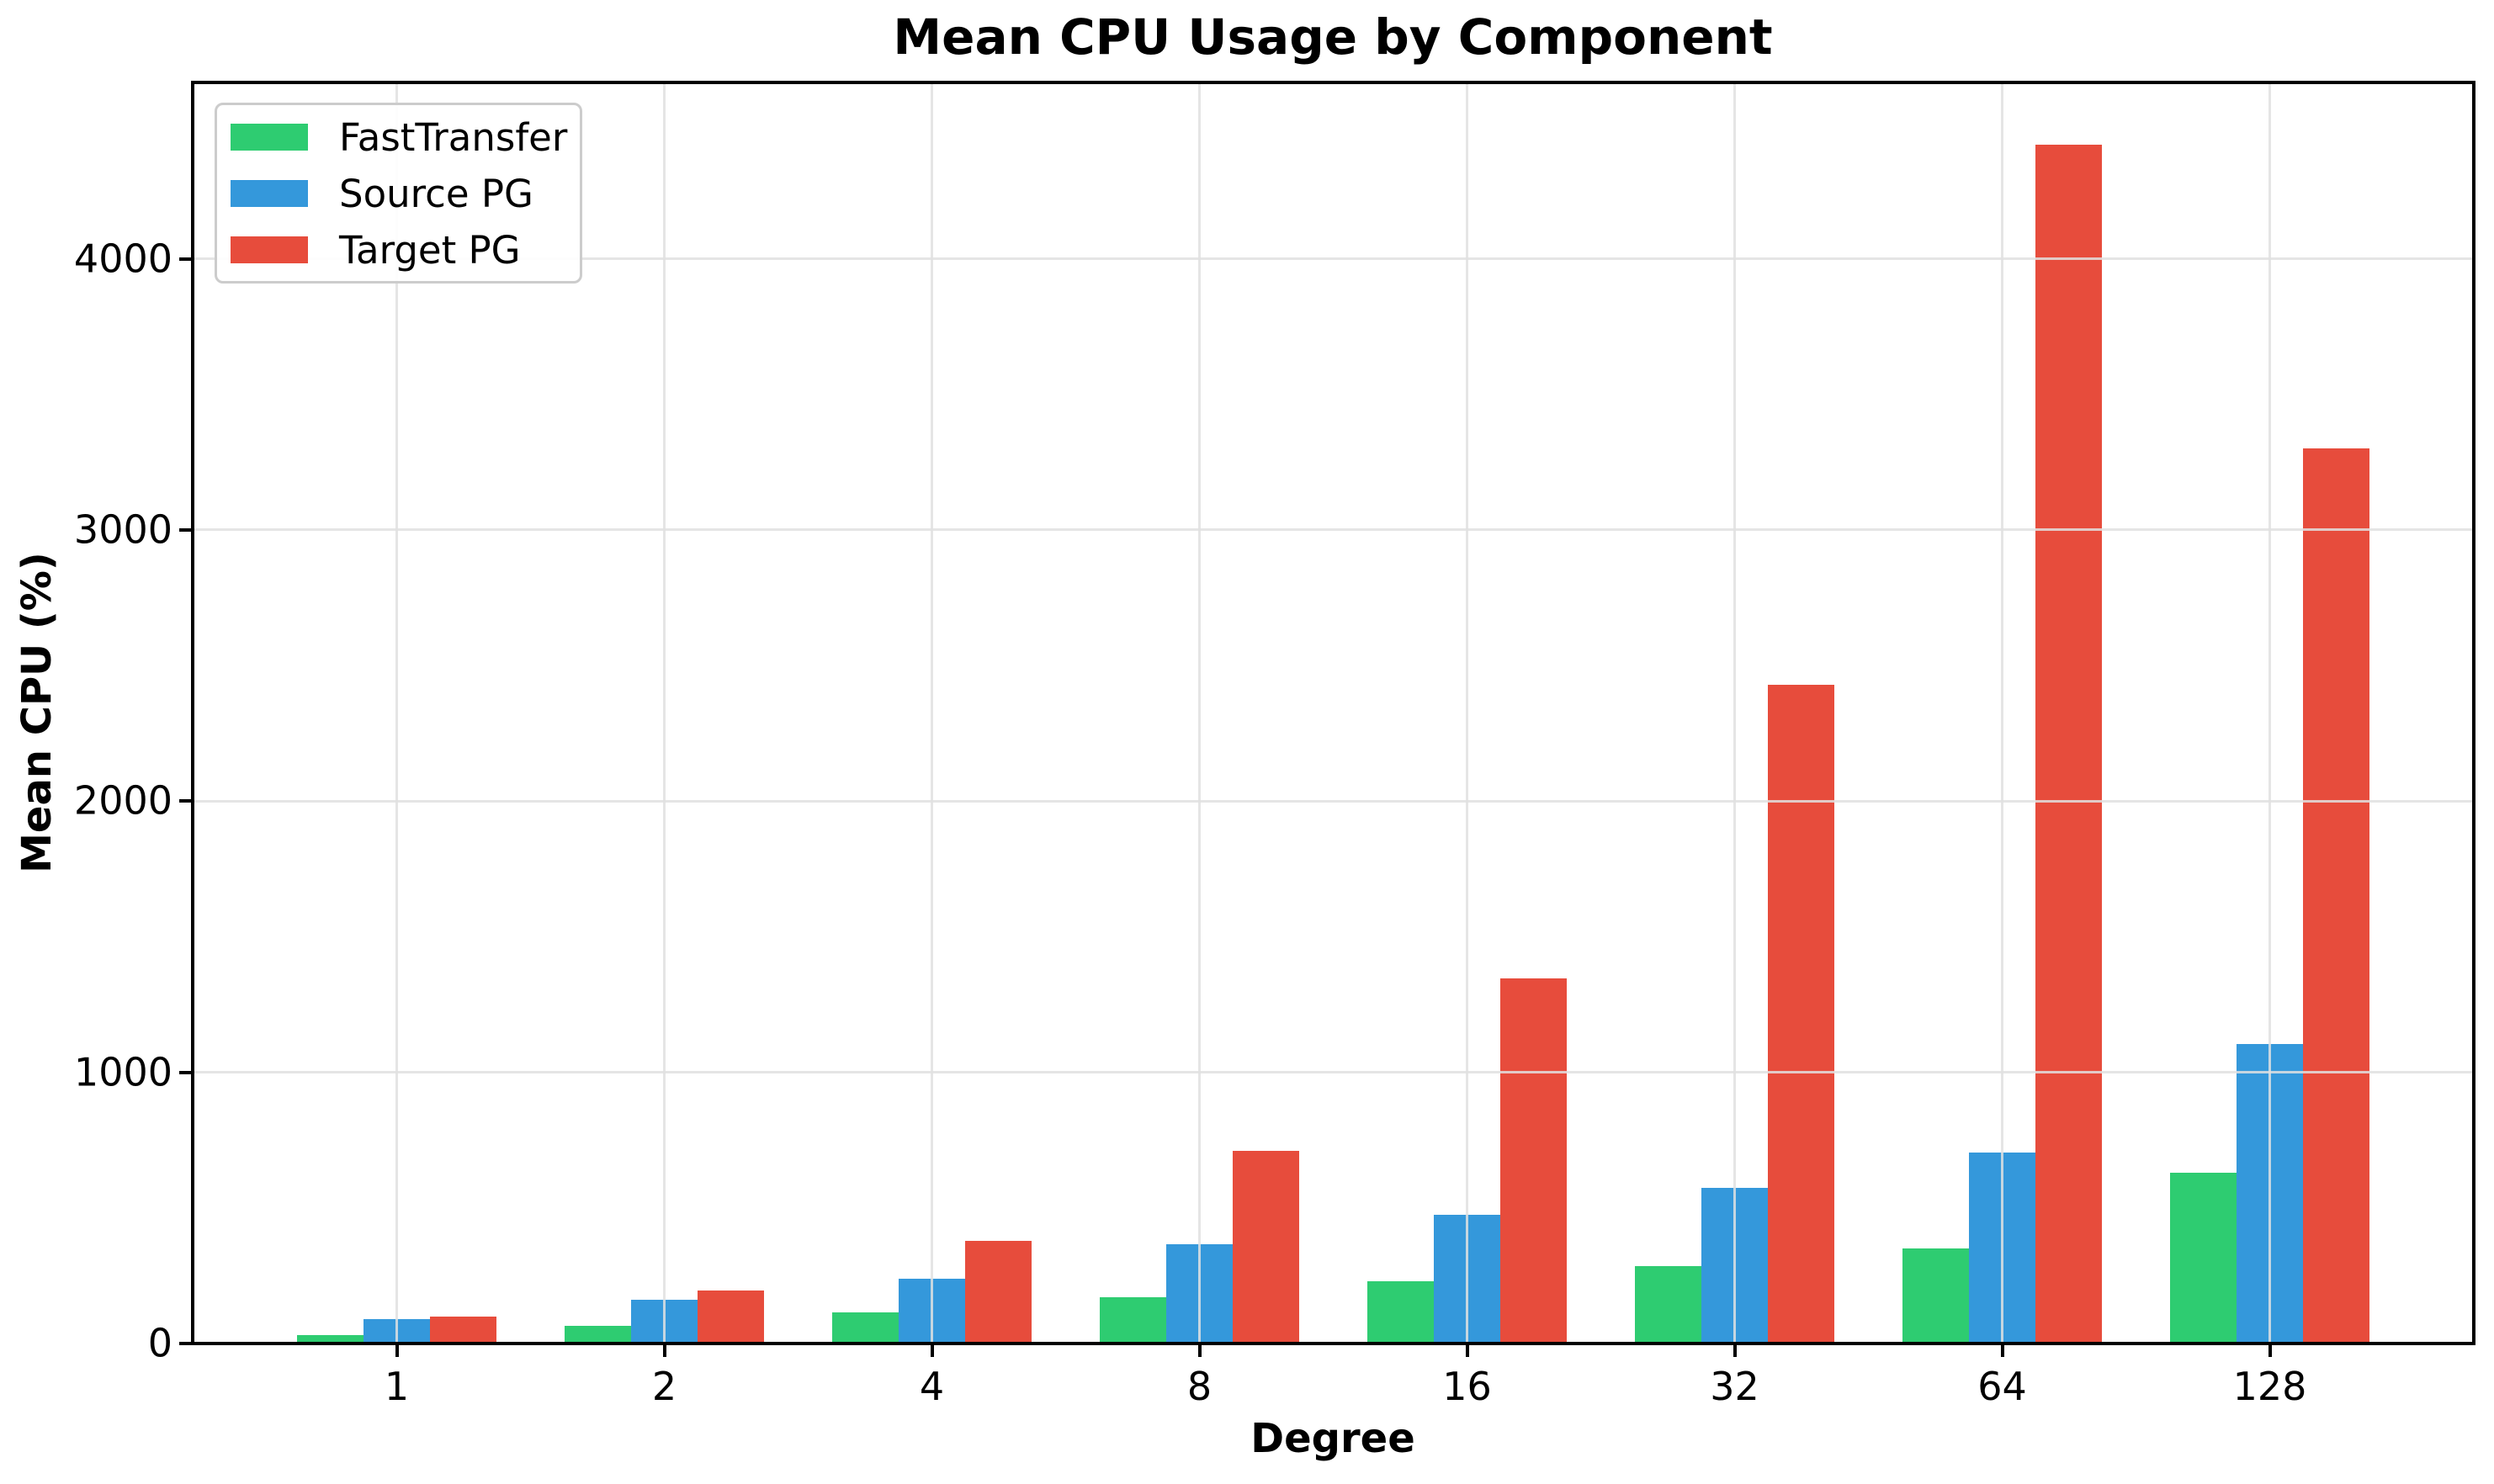  What do you see at coordinates (37, 712) in the screenshot?
I see `y-axis-label: Mean CPU (%)` at bounding box center [37, 712].